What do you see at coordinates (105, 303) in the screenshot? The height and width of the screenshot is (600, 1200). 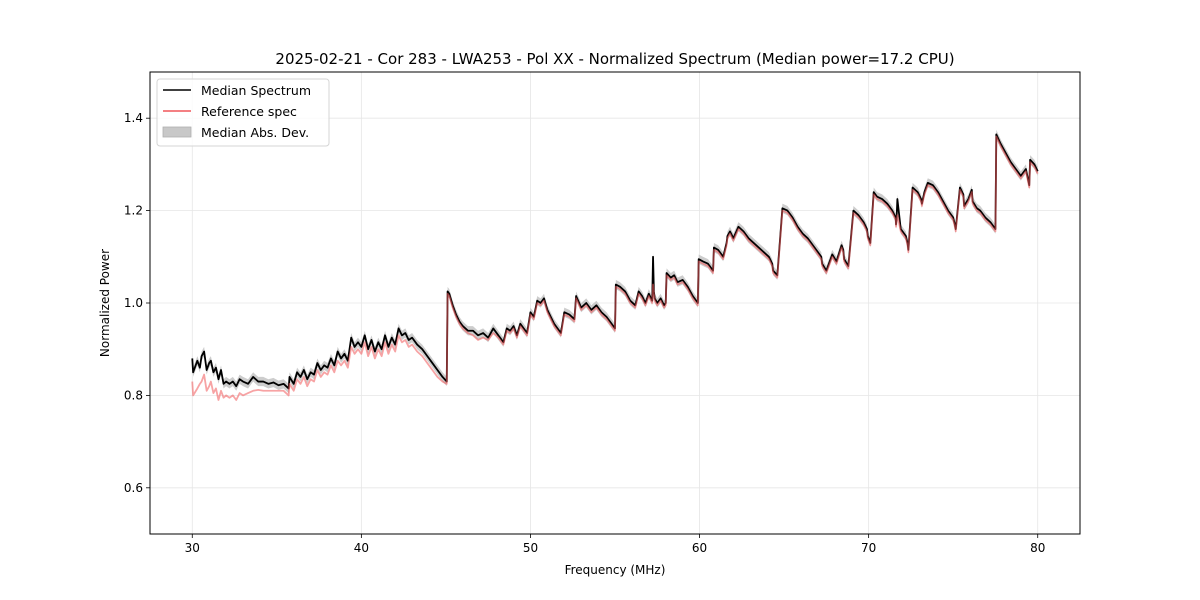 I see `y-axis-label: Normalized Power` at bounding box center [105, 303].